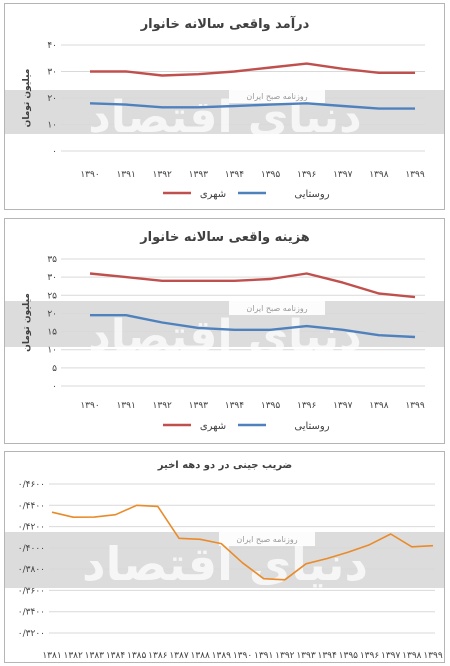 The height and width of the screenshot is (666, 450). I want to click on chart-title: هزینه واقعی سالانه خانوار, so click(224, 237).